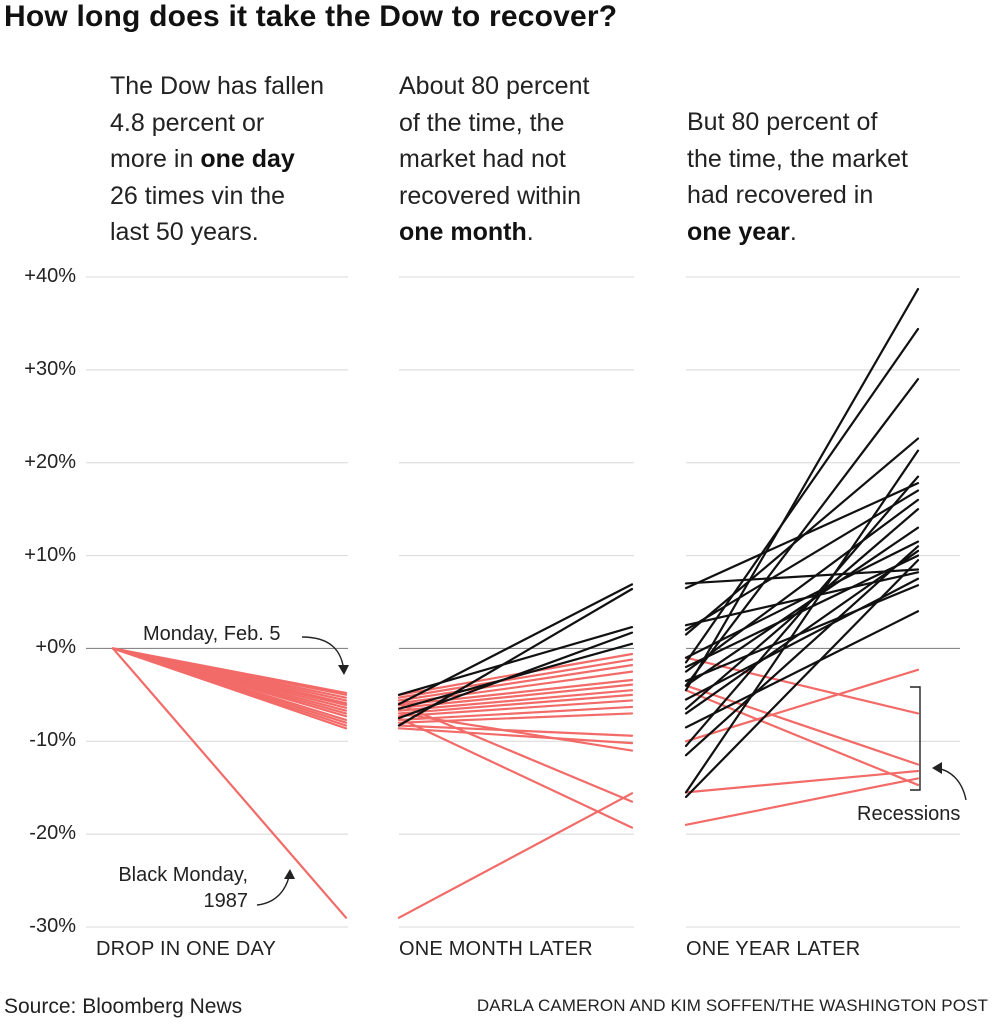 The image size is (992, 1024). I want to click on label-monday-feb-5: Monday, Feb. 5, so click(212, 634).